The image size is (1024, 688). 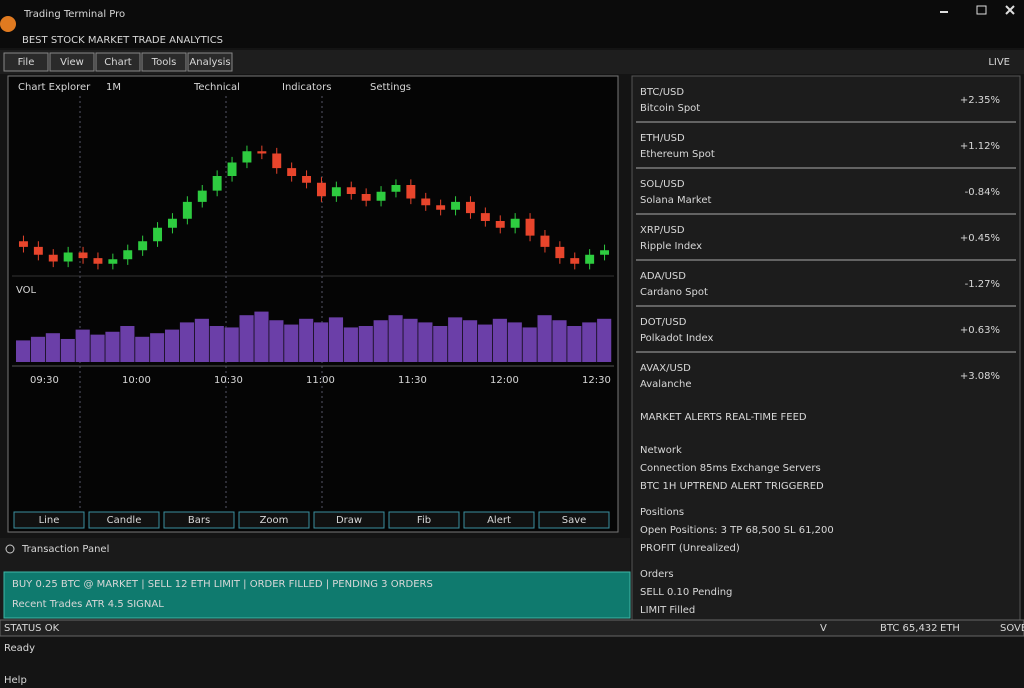 I want to click on tab-label: Tools, so click(x=164, y=62).